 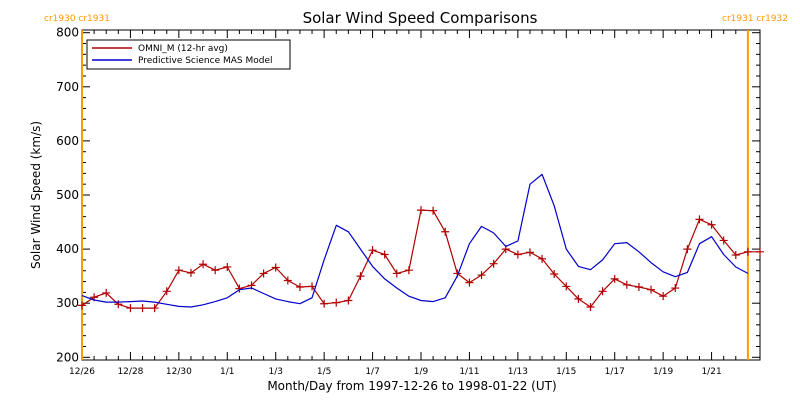 What do you see at coordinates (227, 372) in the screenshot?
I see `x-tick-label: 1/1` at bounding box center [227, 372].